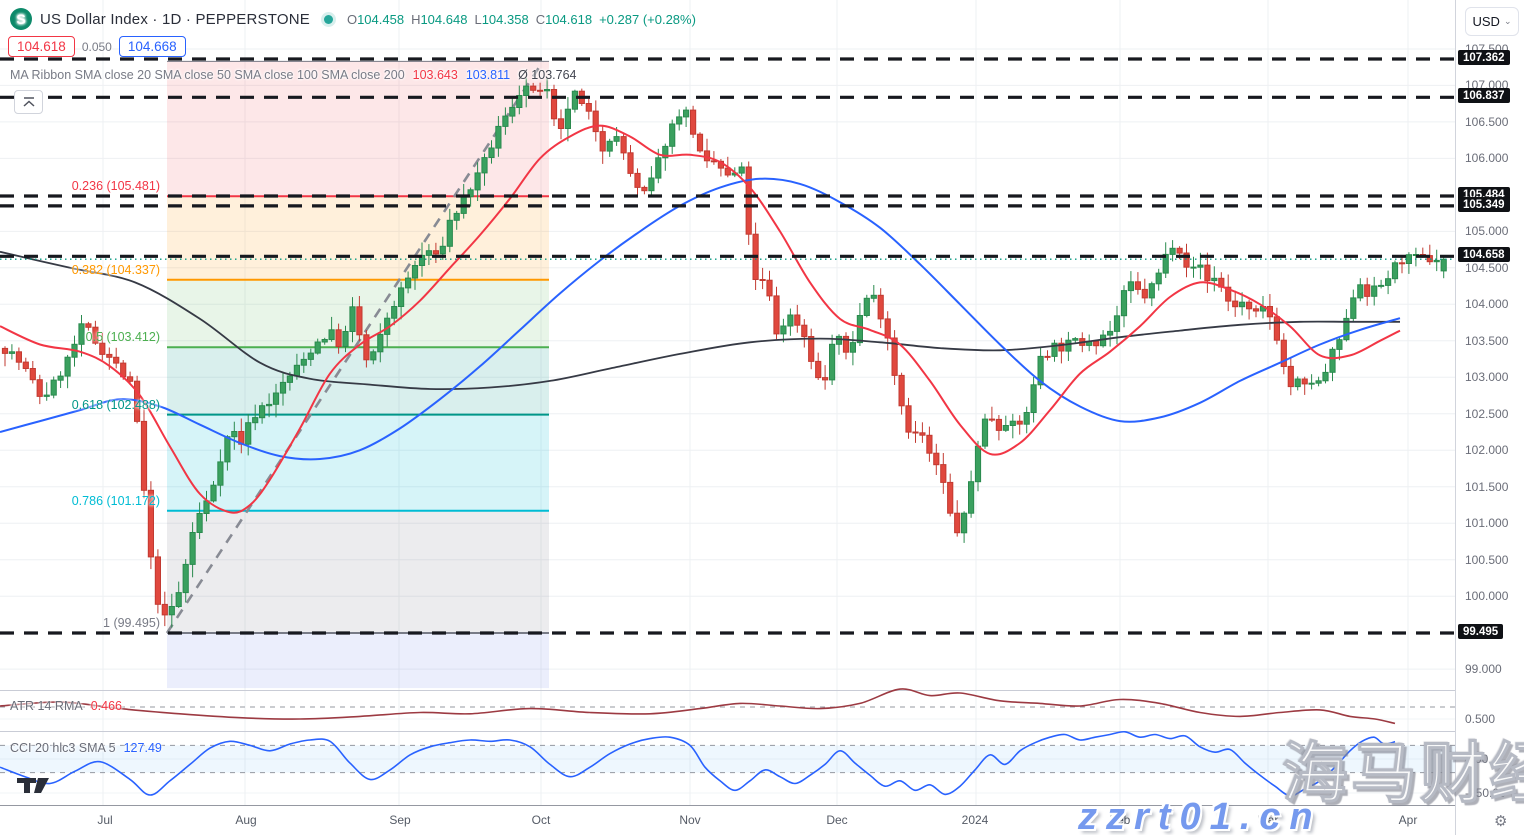  I want to click on price-tick-label: 101.500, so click(1487, 487).